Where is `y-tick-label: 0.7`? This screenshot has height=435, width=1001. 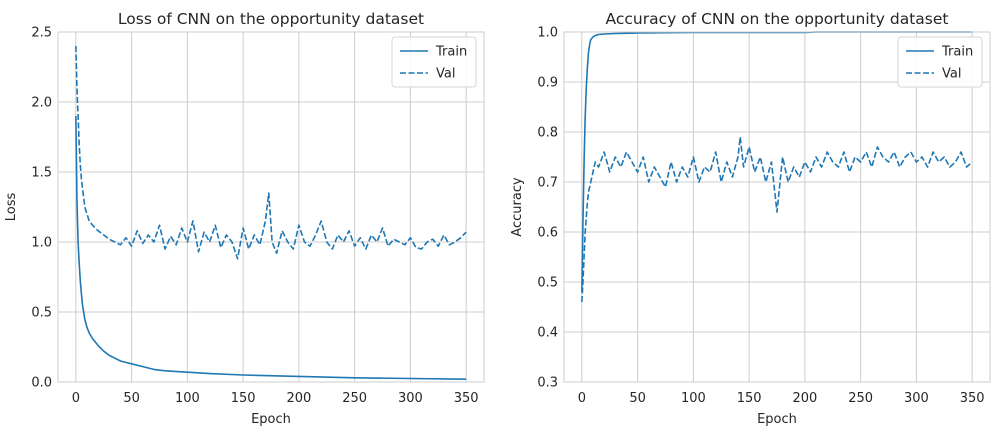
y-tick-label: 0.7 is located at coordinates (547, 183).